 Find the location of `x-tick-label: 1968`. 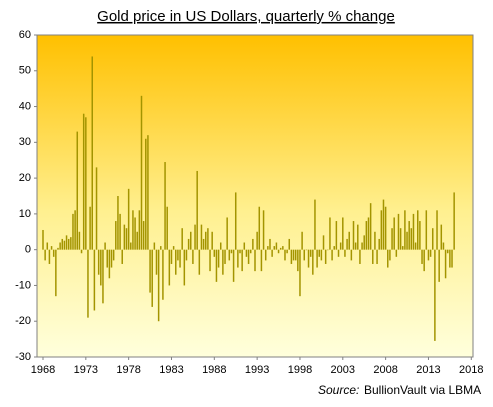

x-tick-label: 1968 is located at coordinates (43, 370).